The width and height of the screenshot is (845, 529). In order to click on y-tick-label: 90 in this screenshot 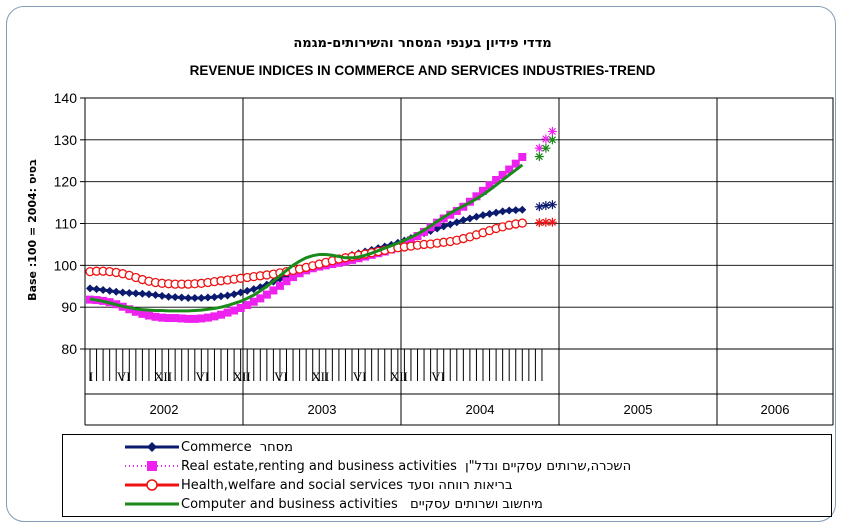, I will do `click(69, 307)`.